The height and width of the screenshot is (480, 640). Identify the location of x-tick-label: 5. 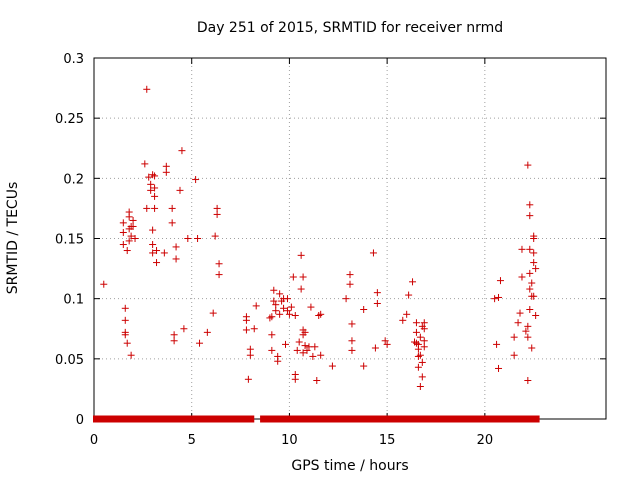
(192, 440).